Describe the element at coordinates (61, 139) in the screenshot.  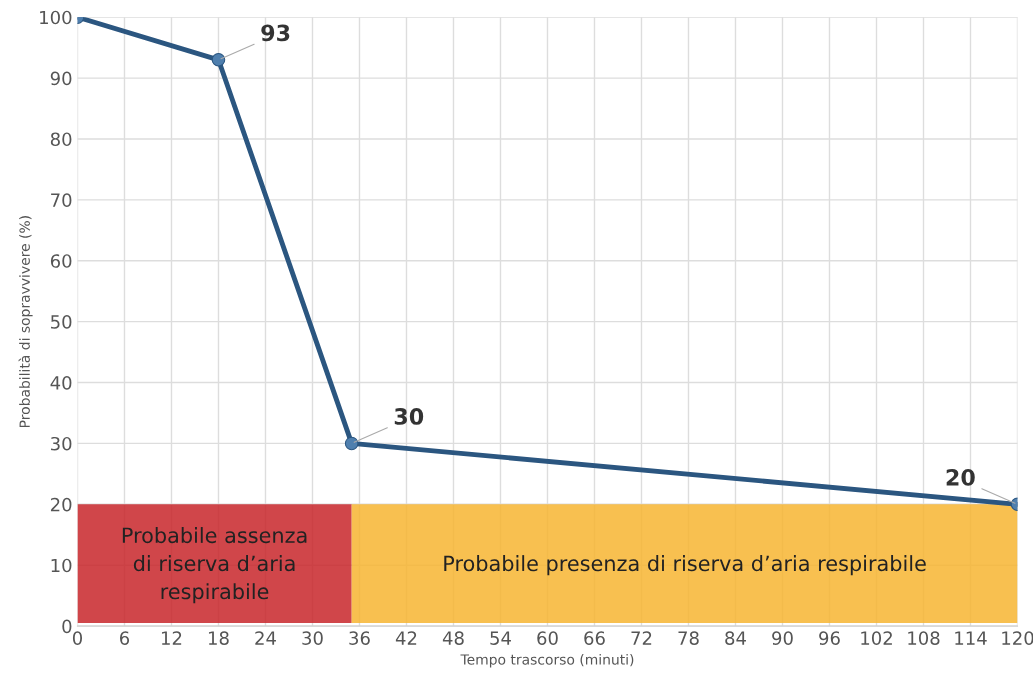
I see `y-tick-label: 80` at that location.